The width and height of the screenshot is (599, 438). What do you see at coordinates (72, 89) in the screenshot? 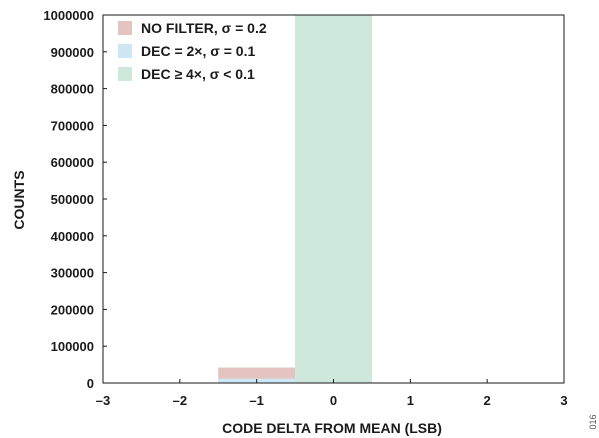
I see `y-tick-label: 800000` at bounding box center [72, 89].